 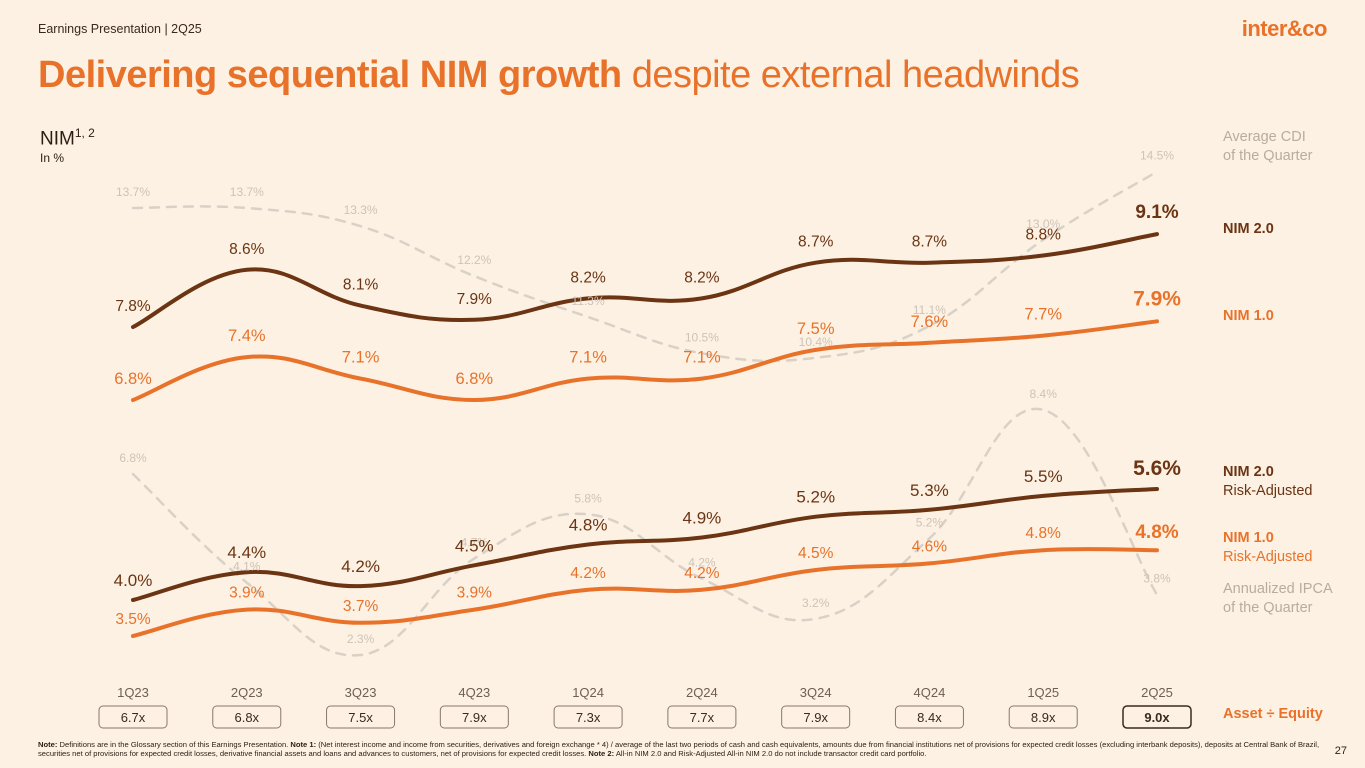 What do you see at coordinates (246, 552) in the screenshot?
I see `nim-2-0-risk-adjusted-data-label: 4.4%` at bounding box center [246, 552].